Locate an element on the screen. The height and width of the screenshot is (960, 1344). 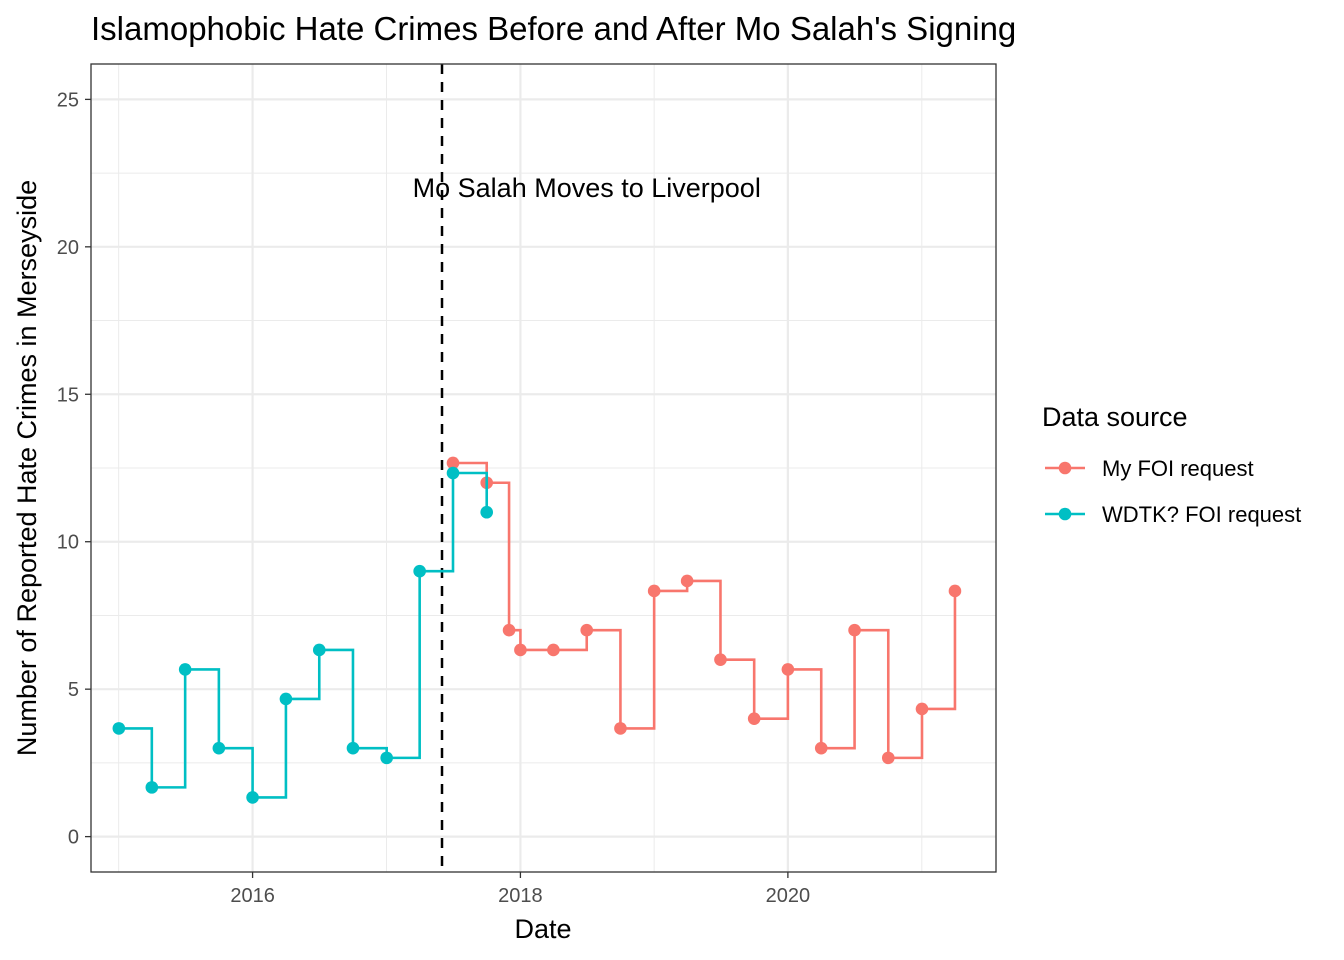
x-tick-label: 2016 is located at coordinates (252, 896).